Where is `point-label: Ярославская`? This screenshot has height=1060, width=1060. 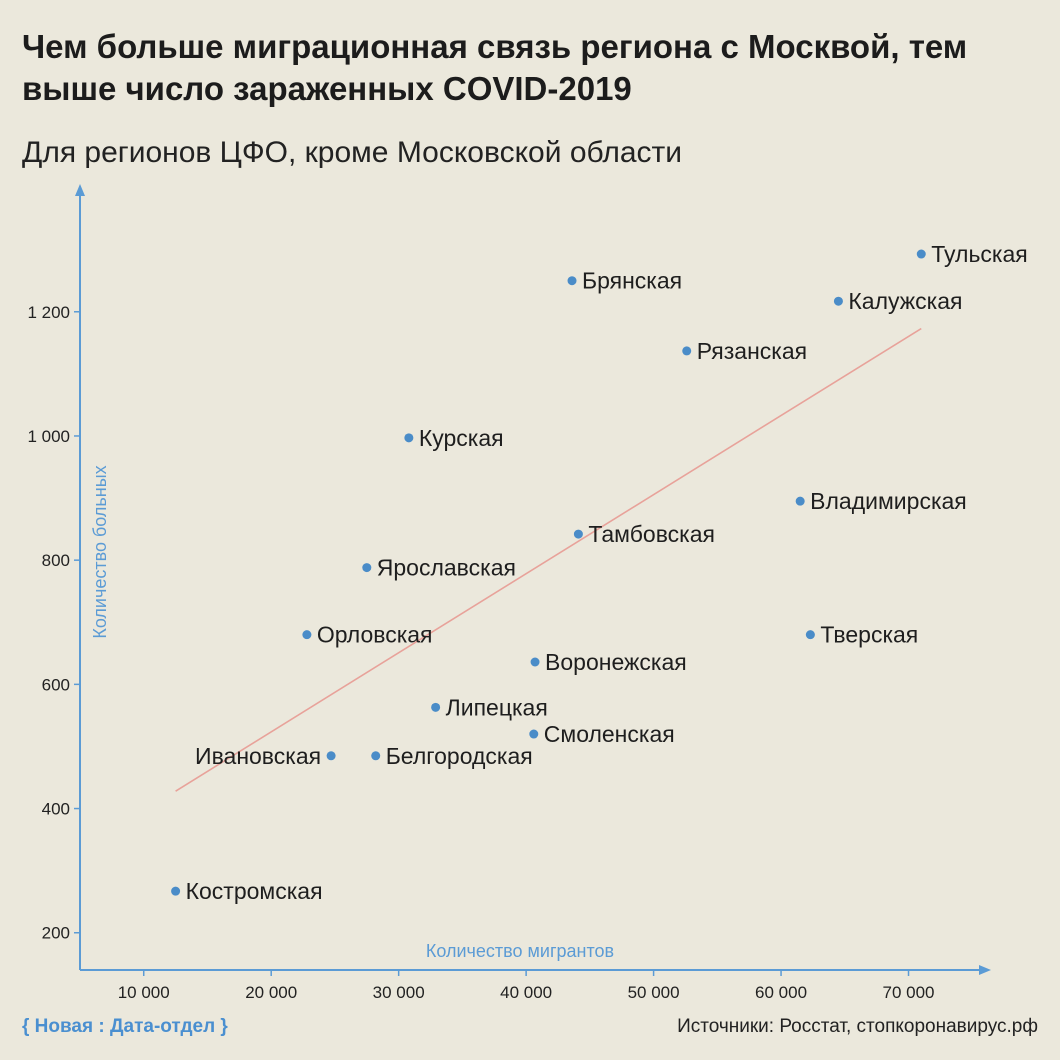 point-label: Ярославская is located at coordinates (446, 568).